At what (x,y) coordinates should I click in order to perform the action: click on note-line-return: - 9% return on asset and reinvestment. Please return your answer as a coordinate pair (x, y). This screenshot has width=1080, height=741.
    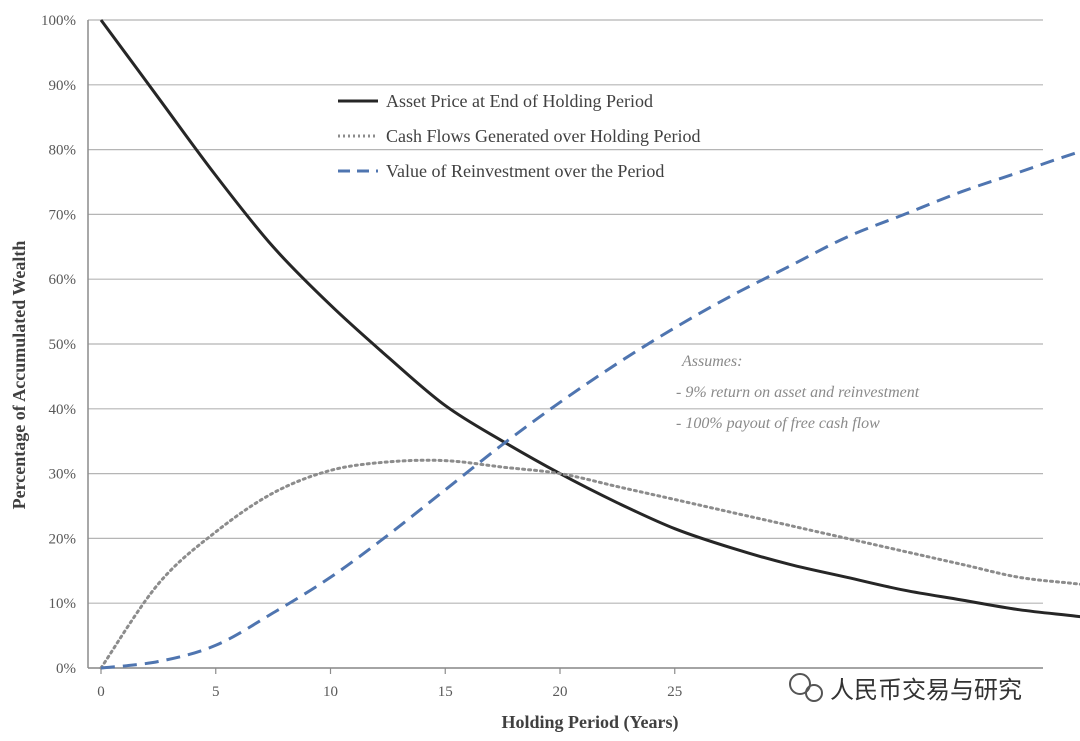
    Looking at the image, I should click on (798, 392).